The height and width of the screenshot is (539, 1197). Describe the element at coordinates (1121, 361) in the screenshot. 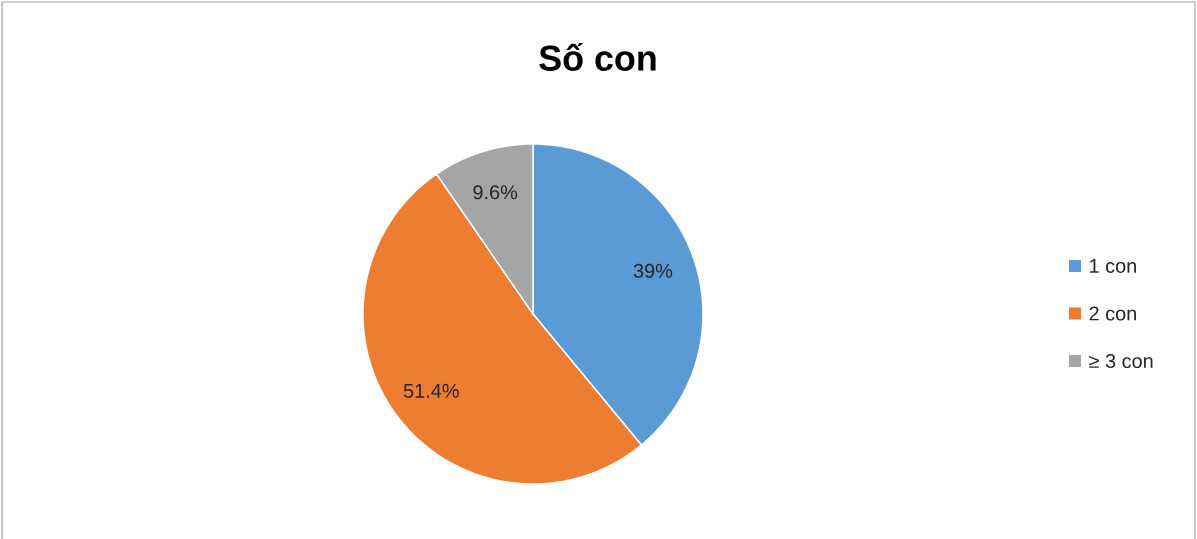

I see `legend-label: ≥ 3 con` at that location.